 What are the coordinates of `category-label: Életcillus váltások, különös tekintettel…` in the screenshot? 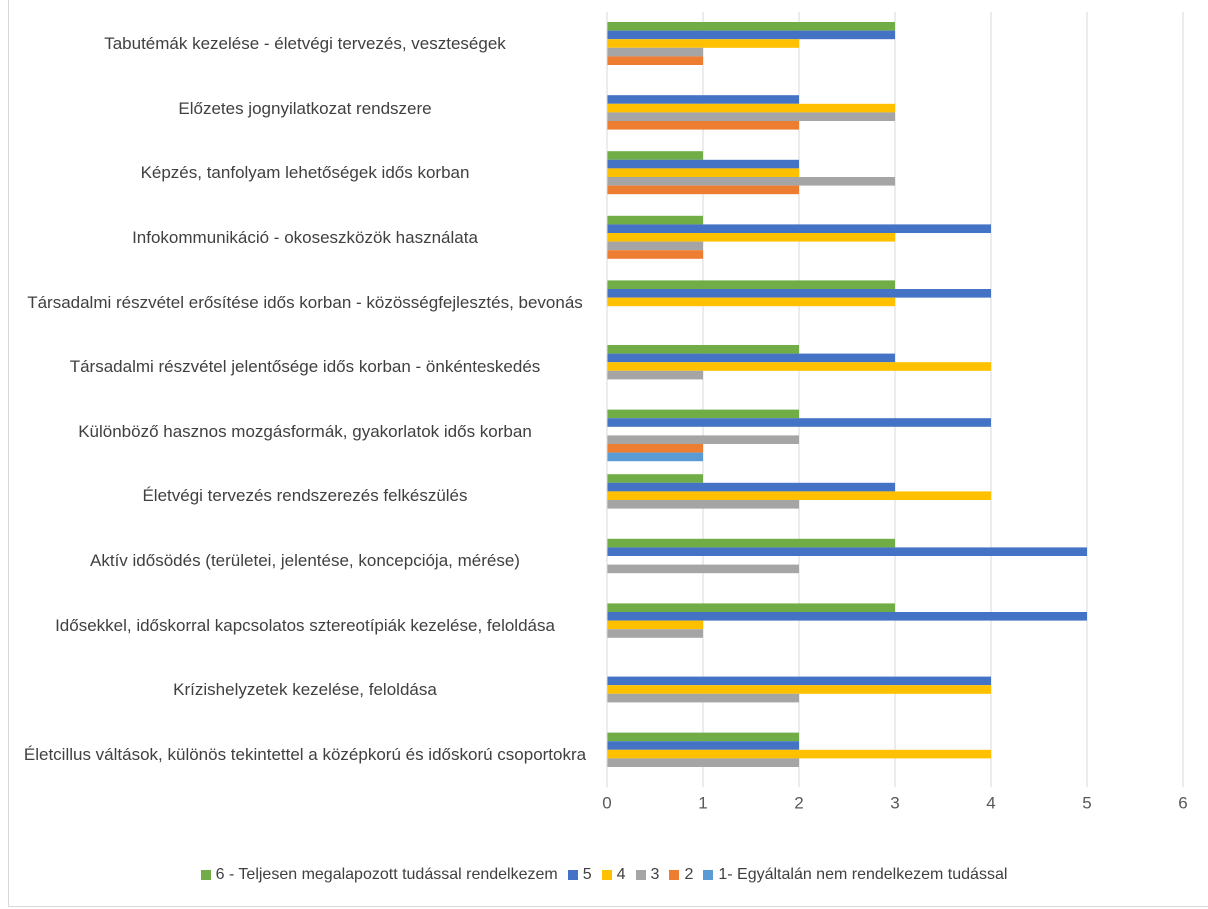 It's located at (305, 754).